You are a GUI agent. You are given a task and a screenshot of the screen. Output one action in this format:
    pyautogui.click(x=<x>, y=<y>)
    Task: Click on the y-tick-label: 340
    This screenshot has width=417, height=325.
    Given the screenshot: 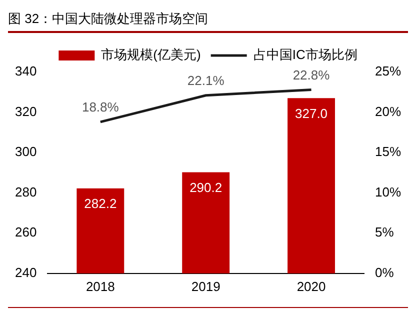 What is the action you would take?
    pyautogui.click(x=25, y=71)
    